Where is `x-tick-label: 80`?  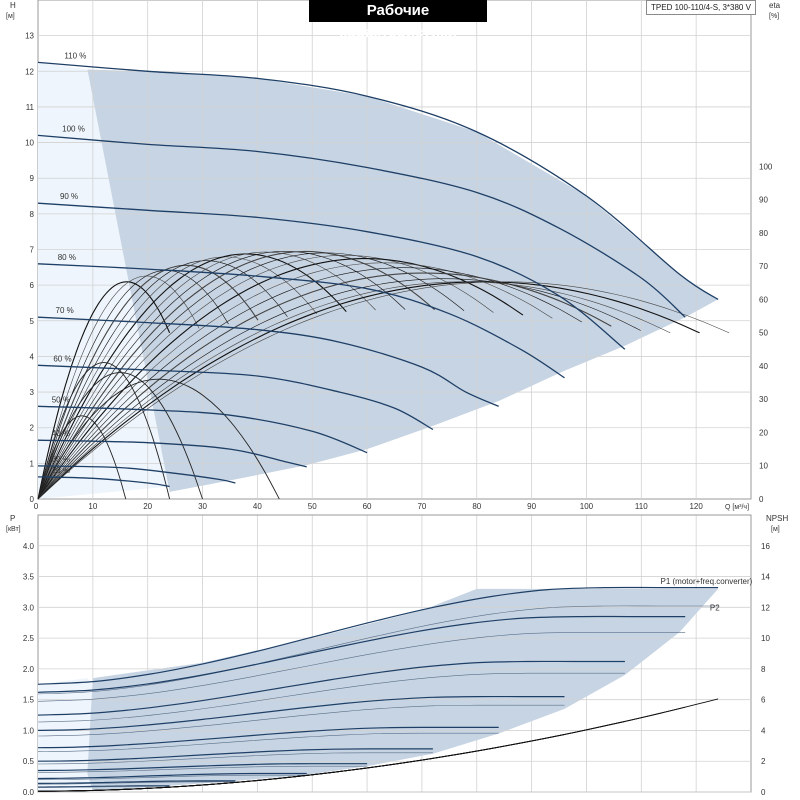 x-tick-label: 80 is located at coordinates (476, 506).